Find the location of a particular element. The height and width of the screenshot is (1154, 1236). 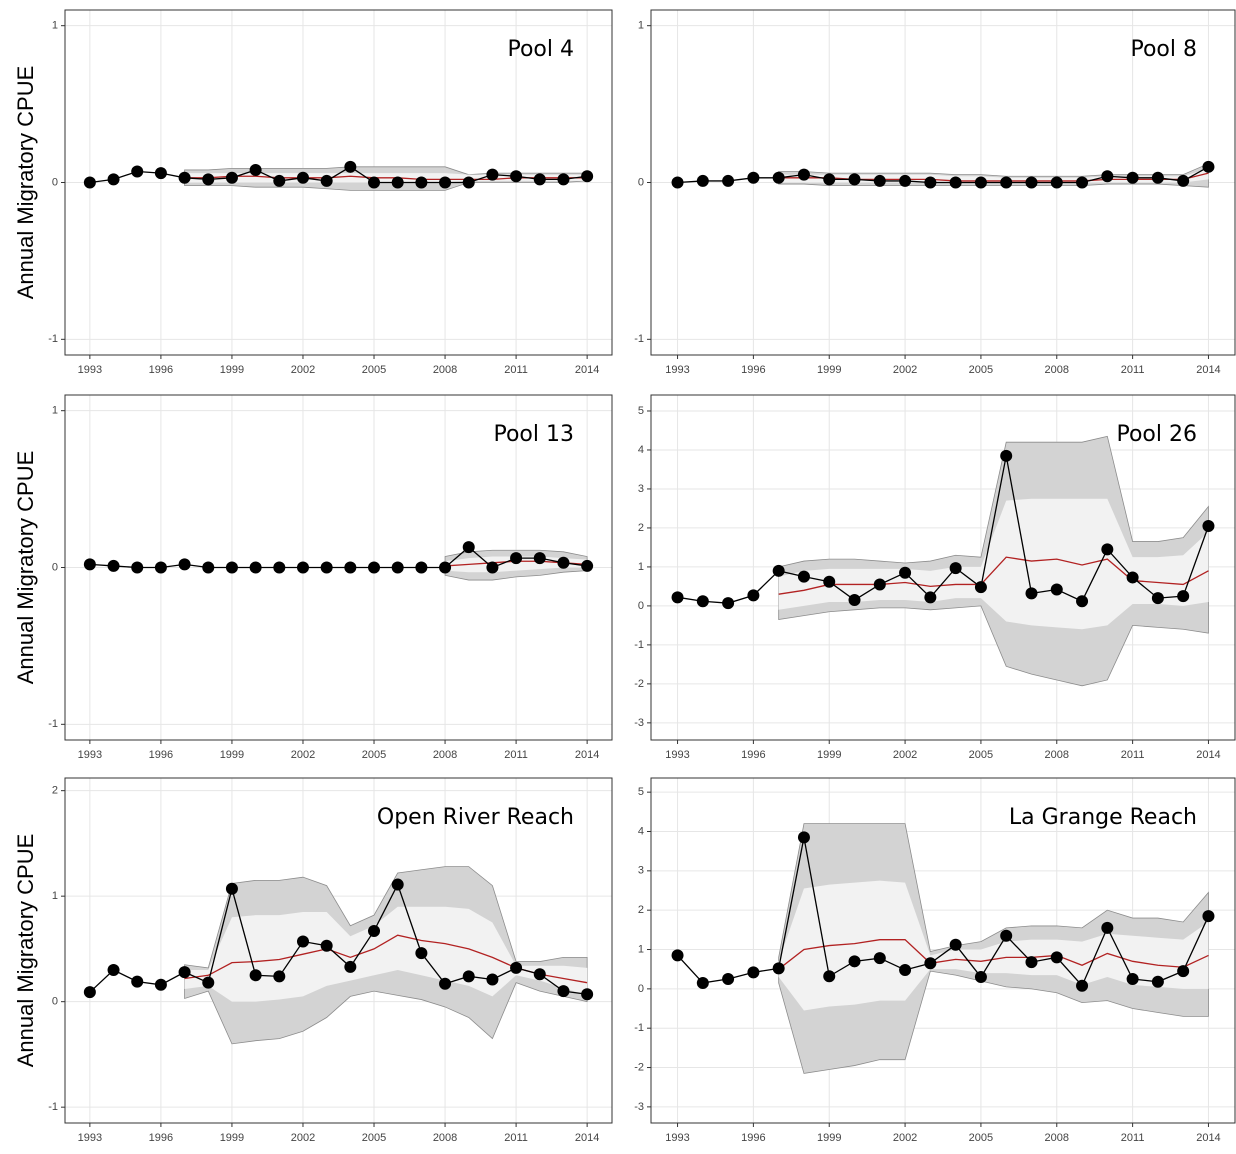

y-tick-label: 5 is located at coordinates (641, 792).